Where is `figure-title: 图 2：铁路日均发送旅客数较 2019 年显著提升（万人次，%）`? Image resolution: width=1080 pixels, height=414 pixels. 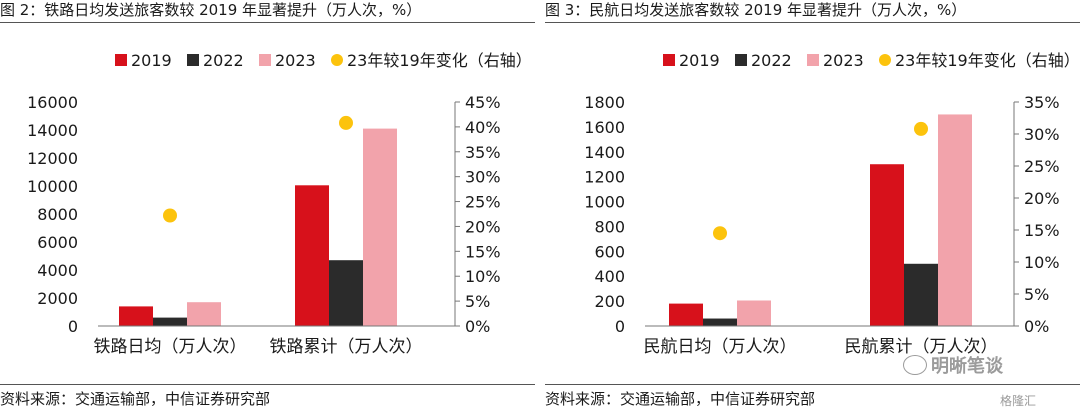
figure-title: 图 2：铁路日均发送旅客数较 2019 年显著提升（万人次，%） is located at coordinates (267, 11).